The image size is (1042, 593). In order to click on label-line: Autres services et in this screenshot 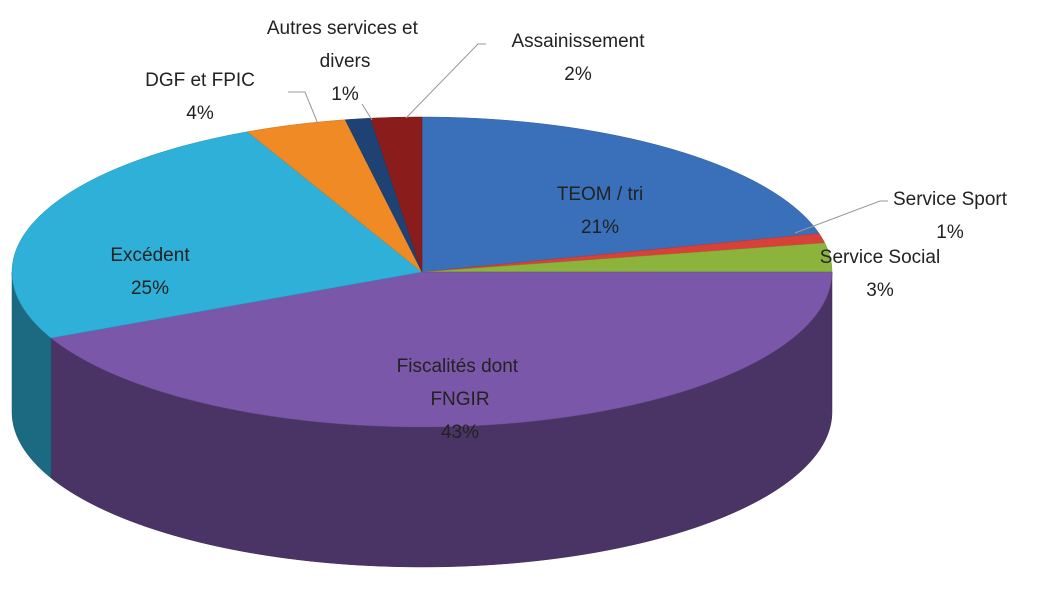, I will do `click(345, 28)`.